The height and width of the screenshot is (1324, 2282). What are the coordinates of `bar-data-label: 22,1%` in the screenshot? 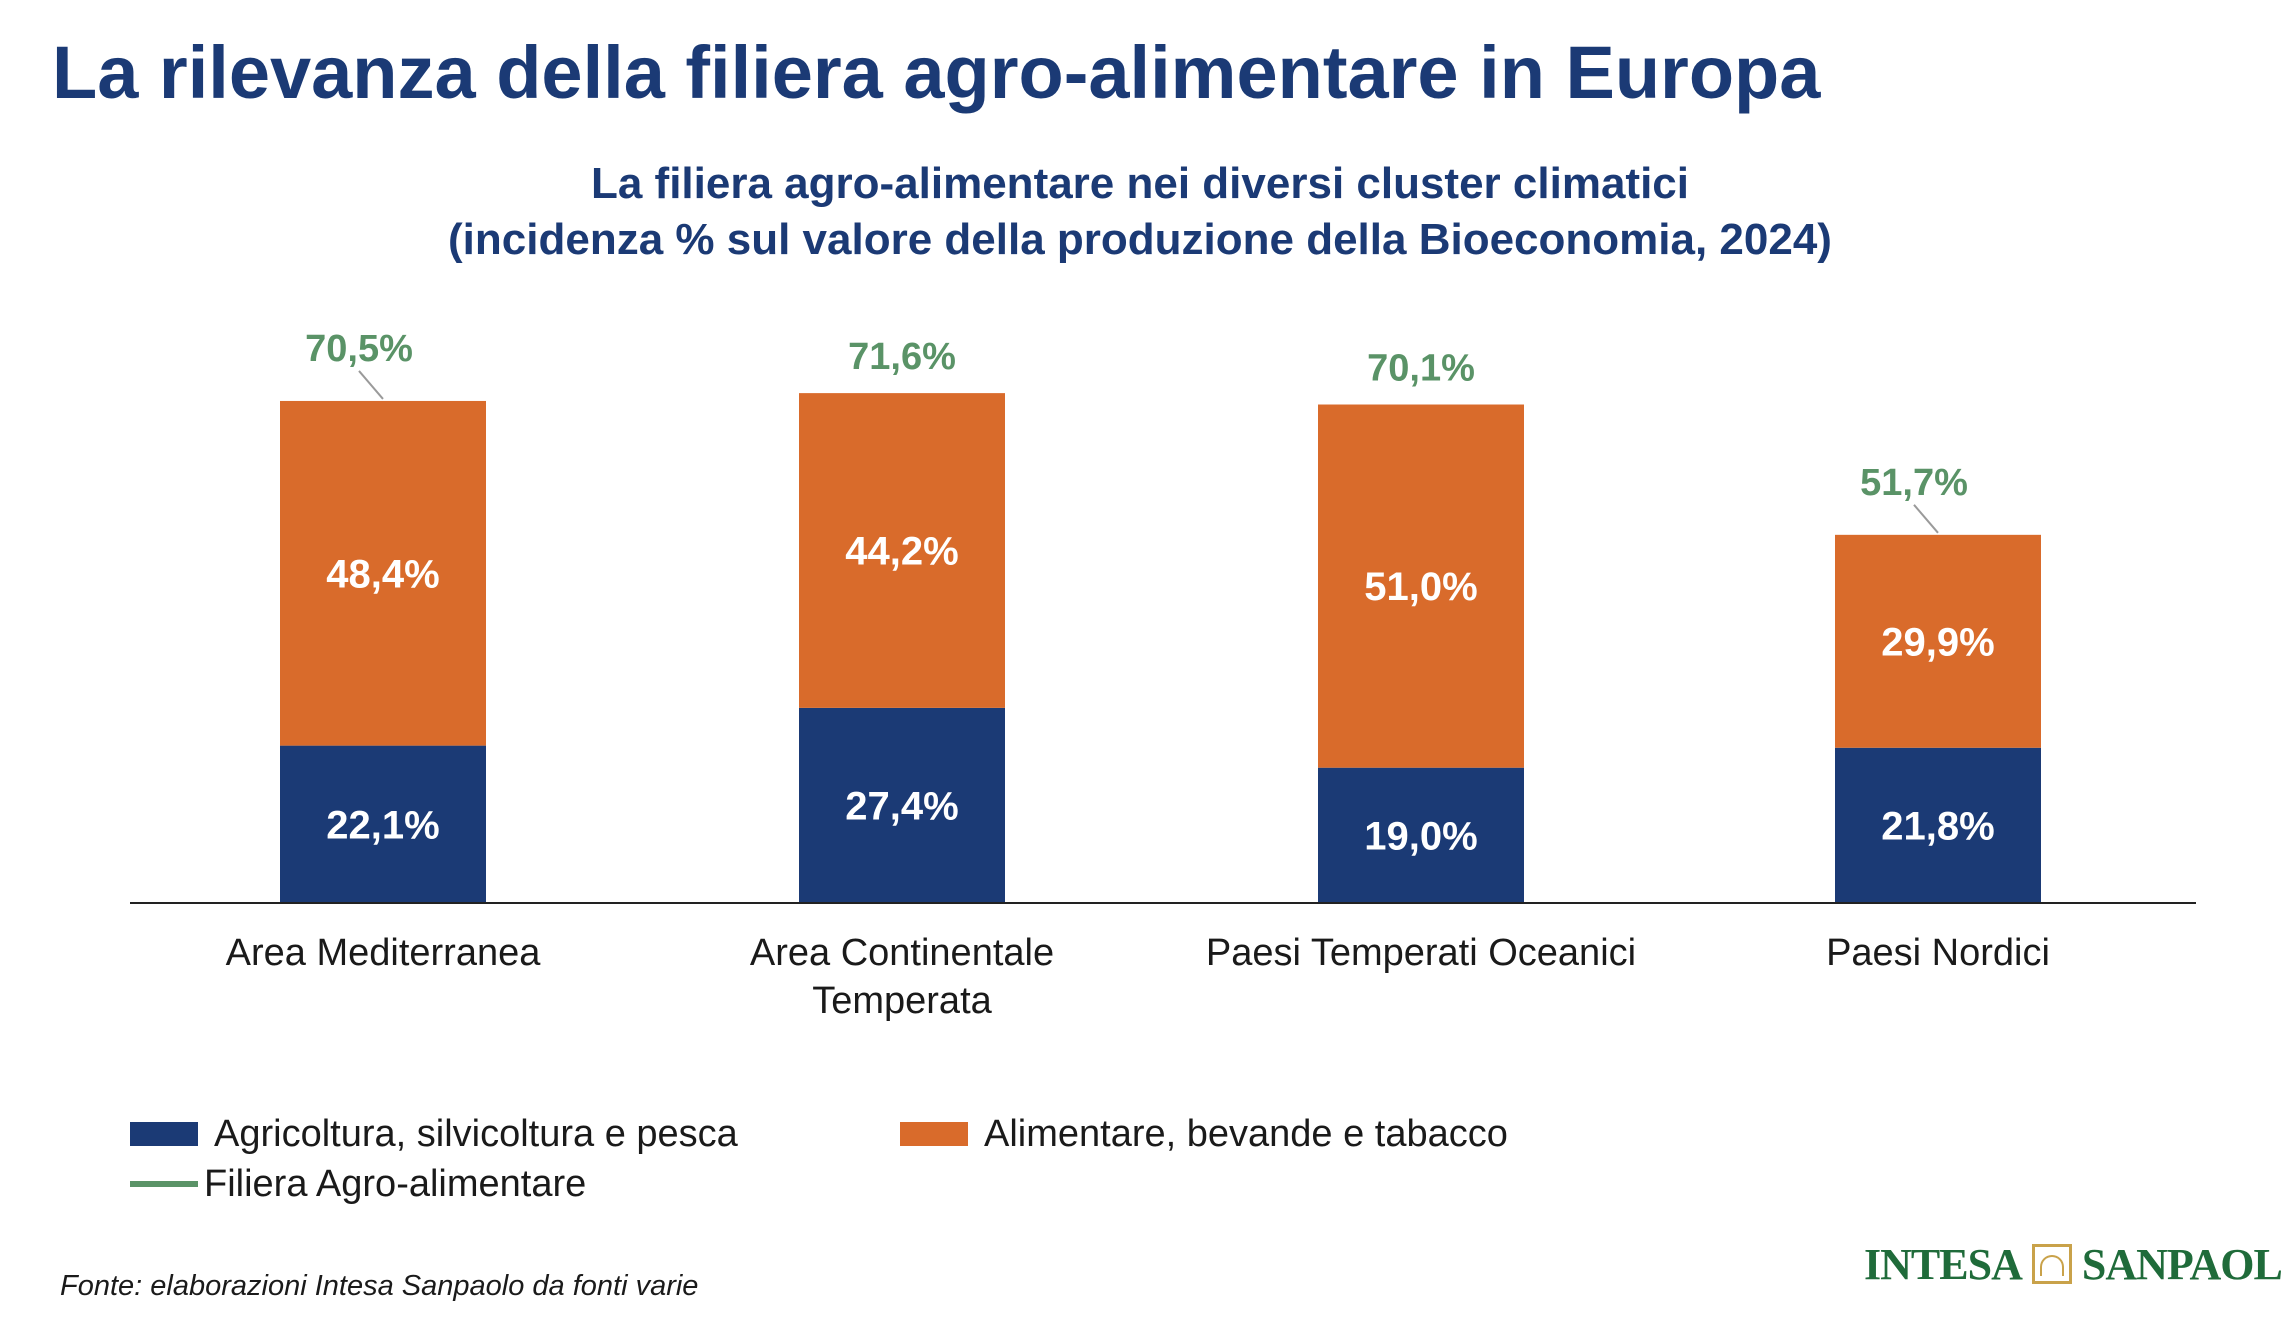 It's located at (382, 825).